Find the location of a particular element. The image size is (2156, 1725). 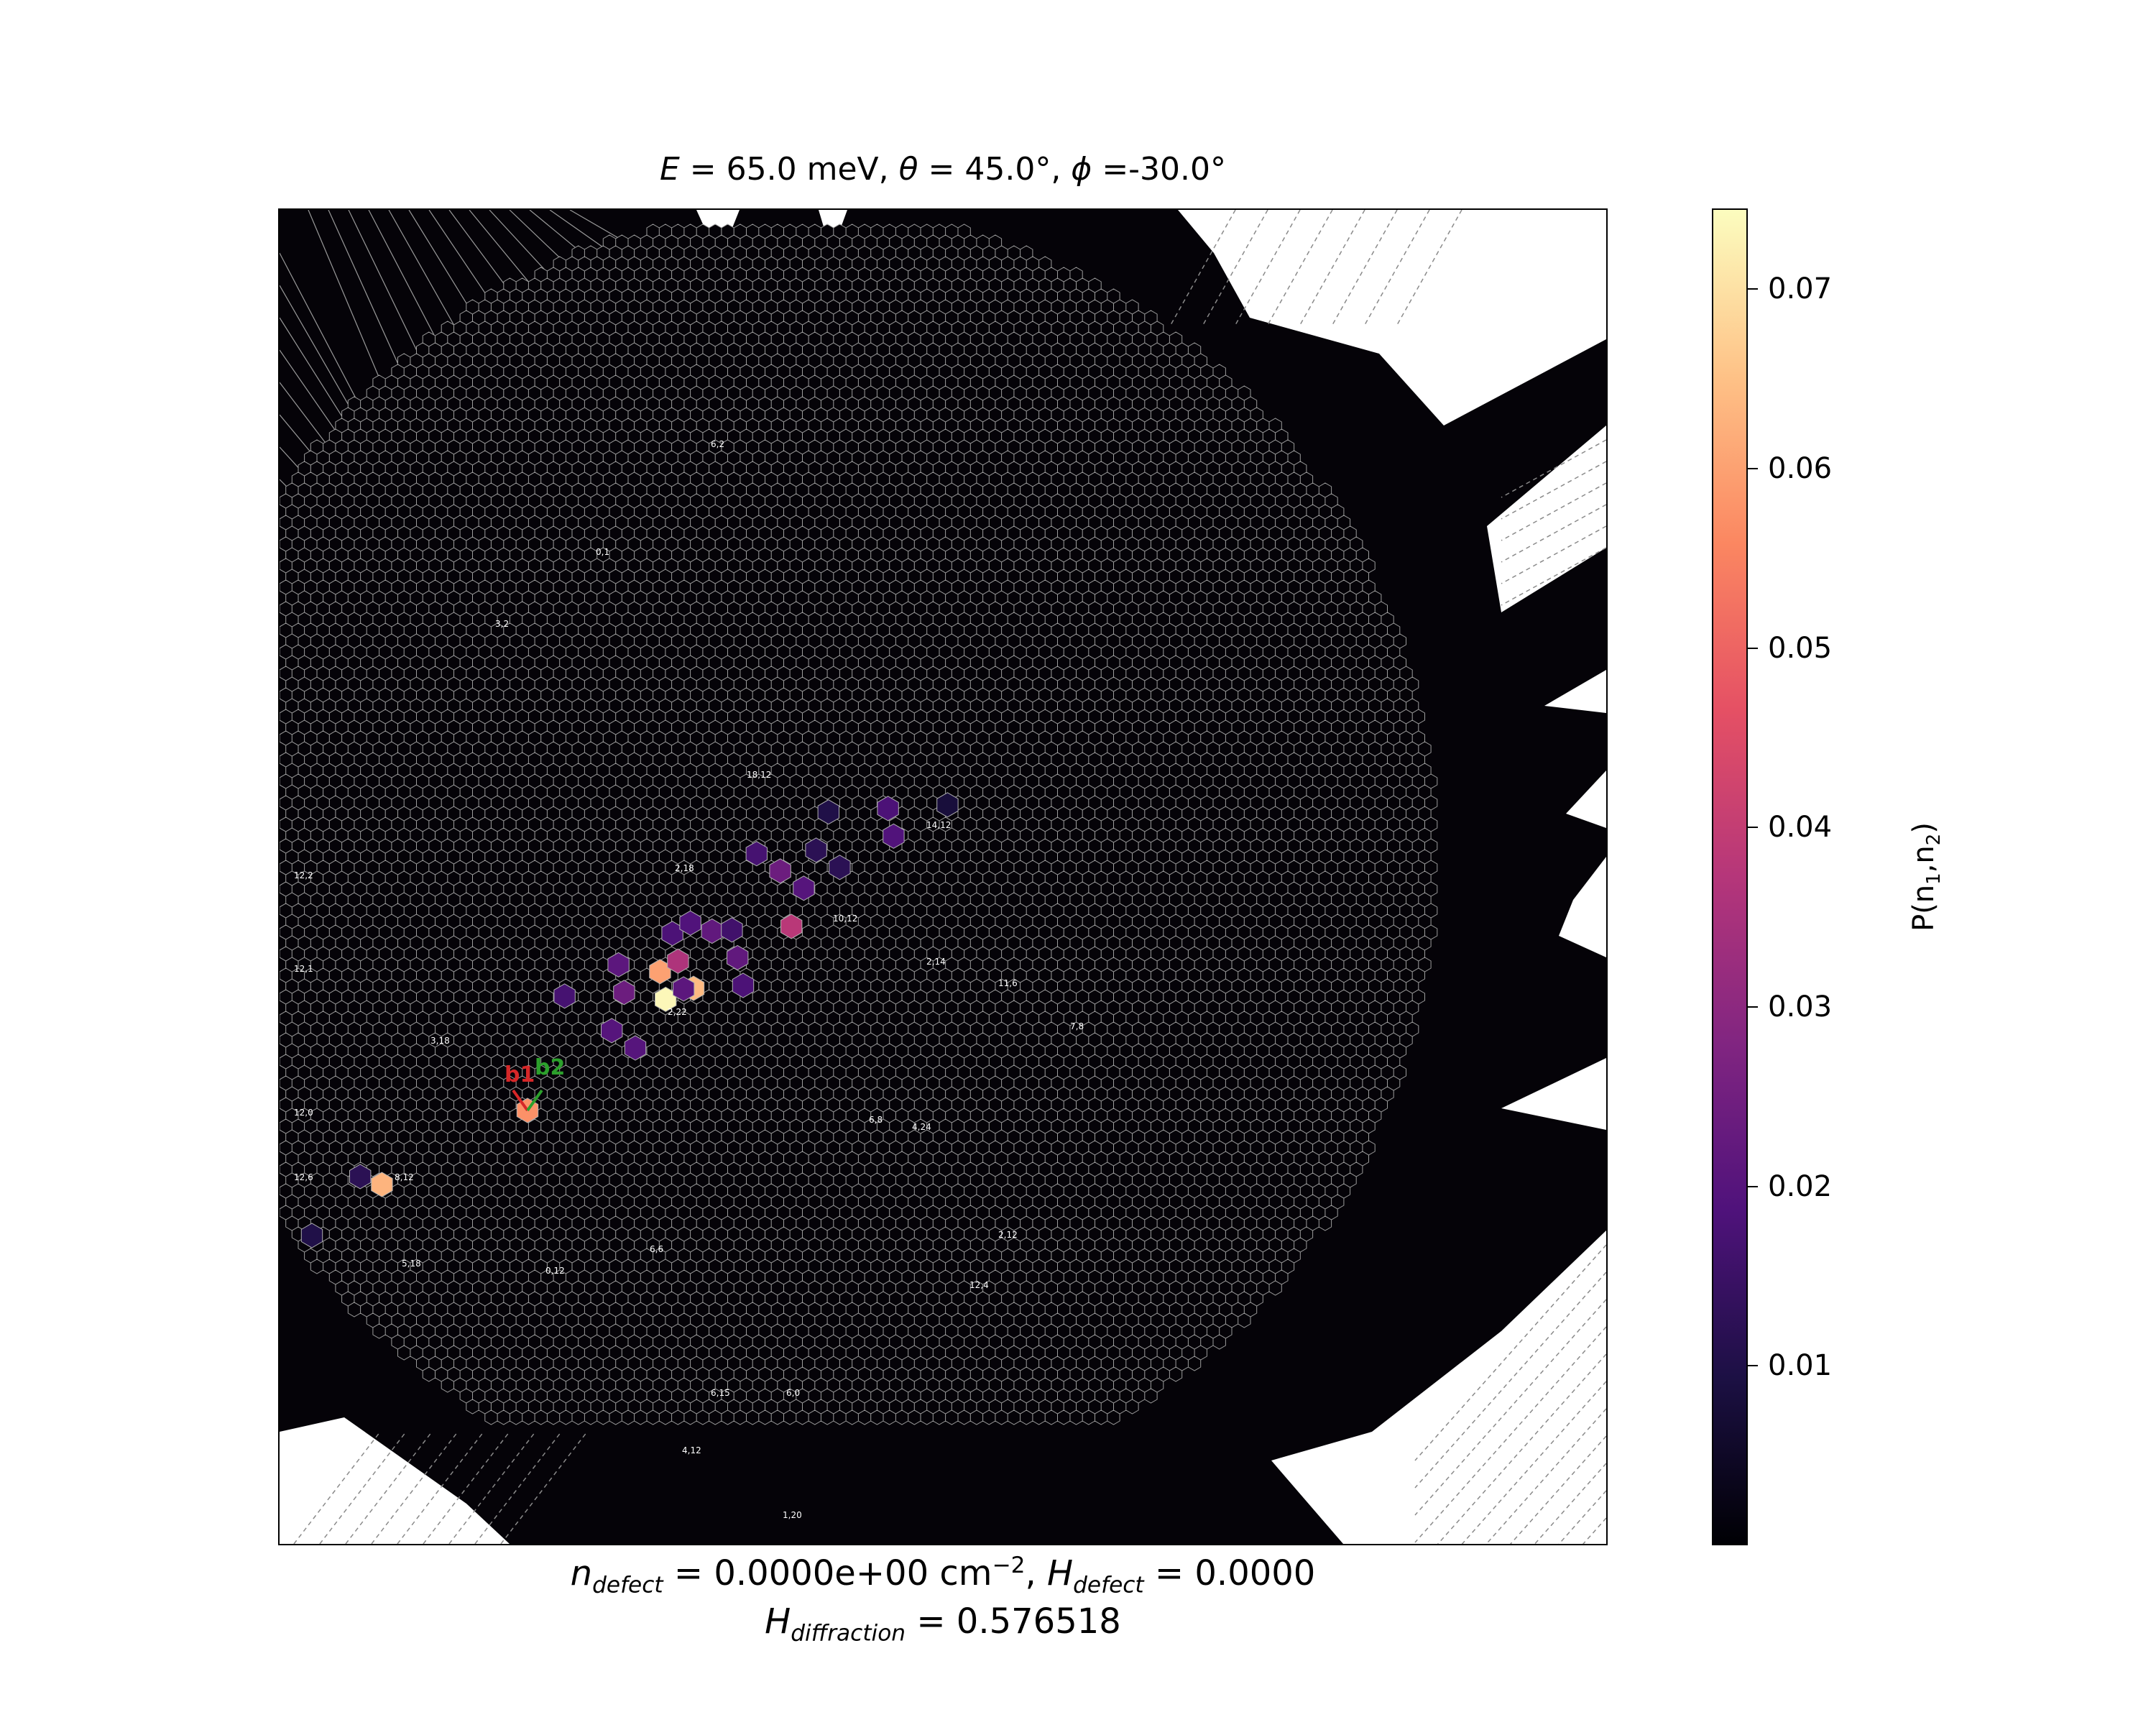

cell-label: 2,18 is located at coordinates (684, 868).